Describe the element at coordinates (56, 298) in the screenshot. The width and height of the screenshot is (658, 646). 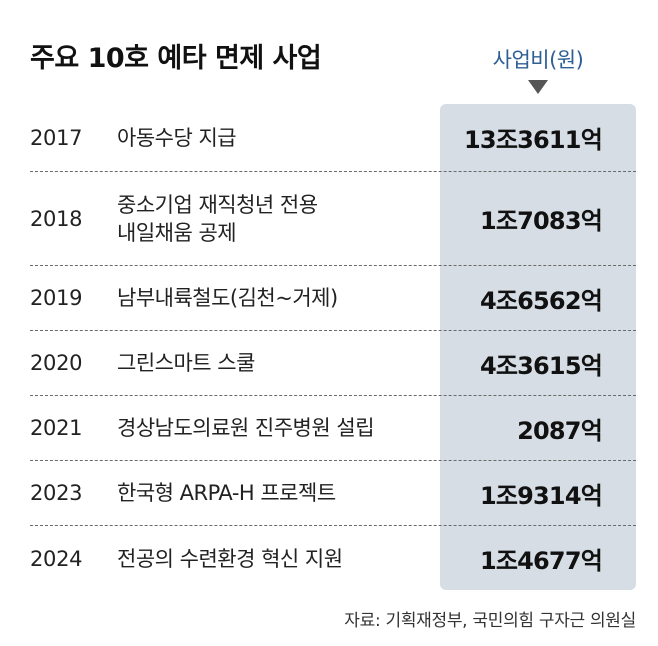
I see `year-cell: 2019` at that location.